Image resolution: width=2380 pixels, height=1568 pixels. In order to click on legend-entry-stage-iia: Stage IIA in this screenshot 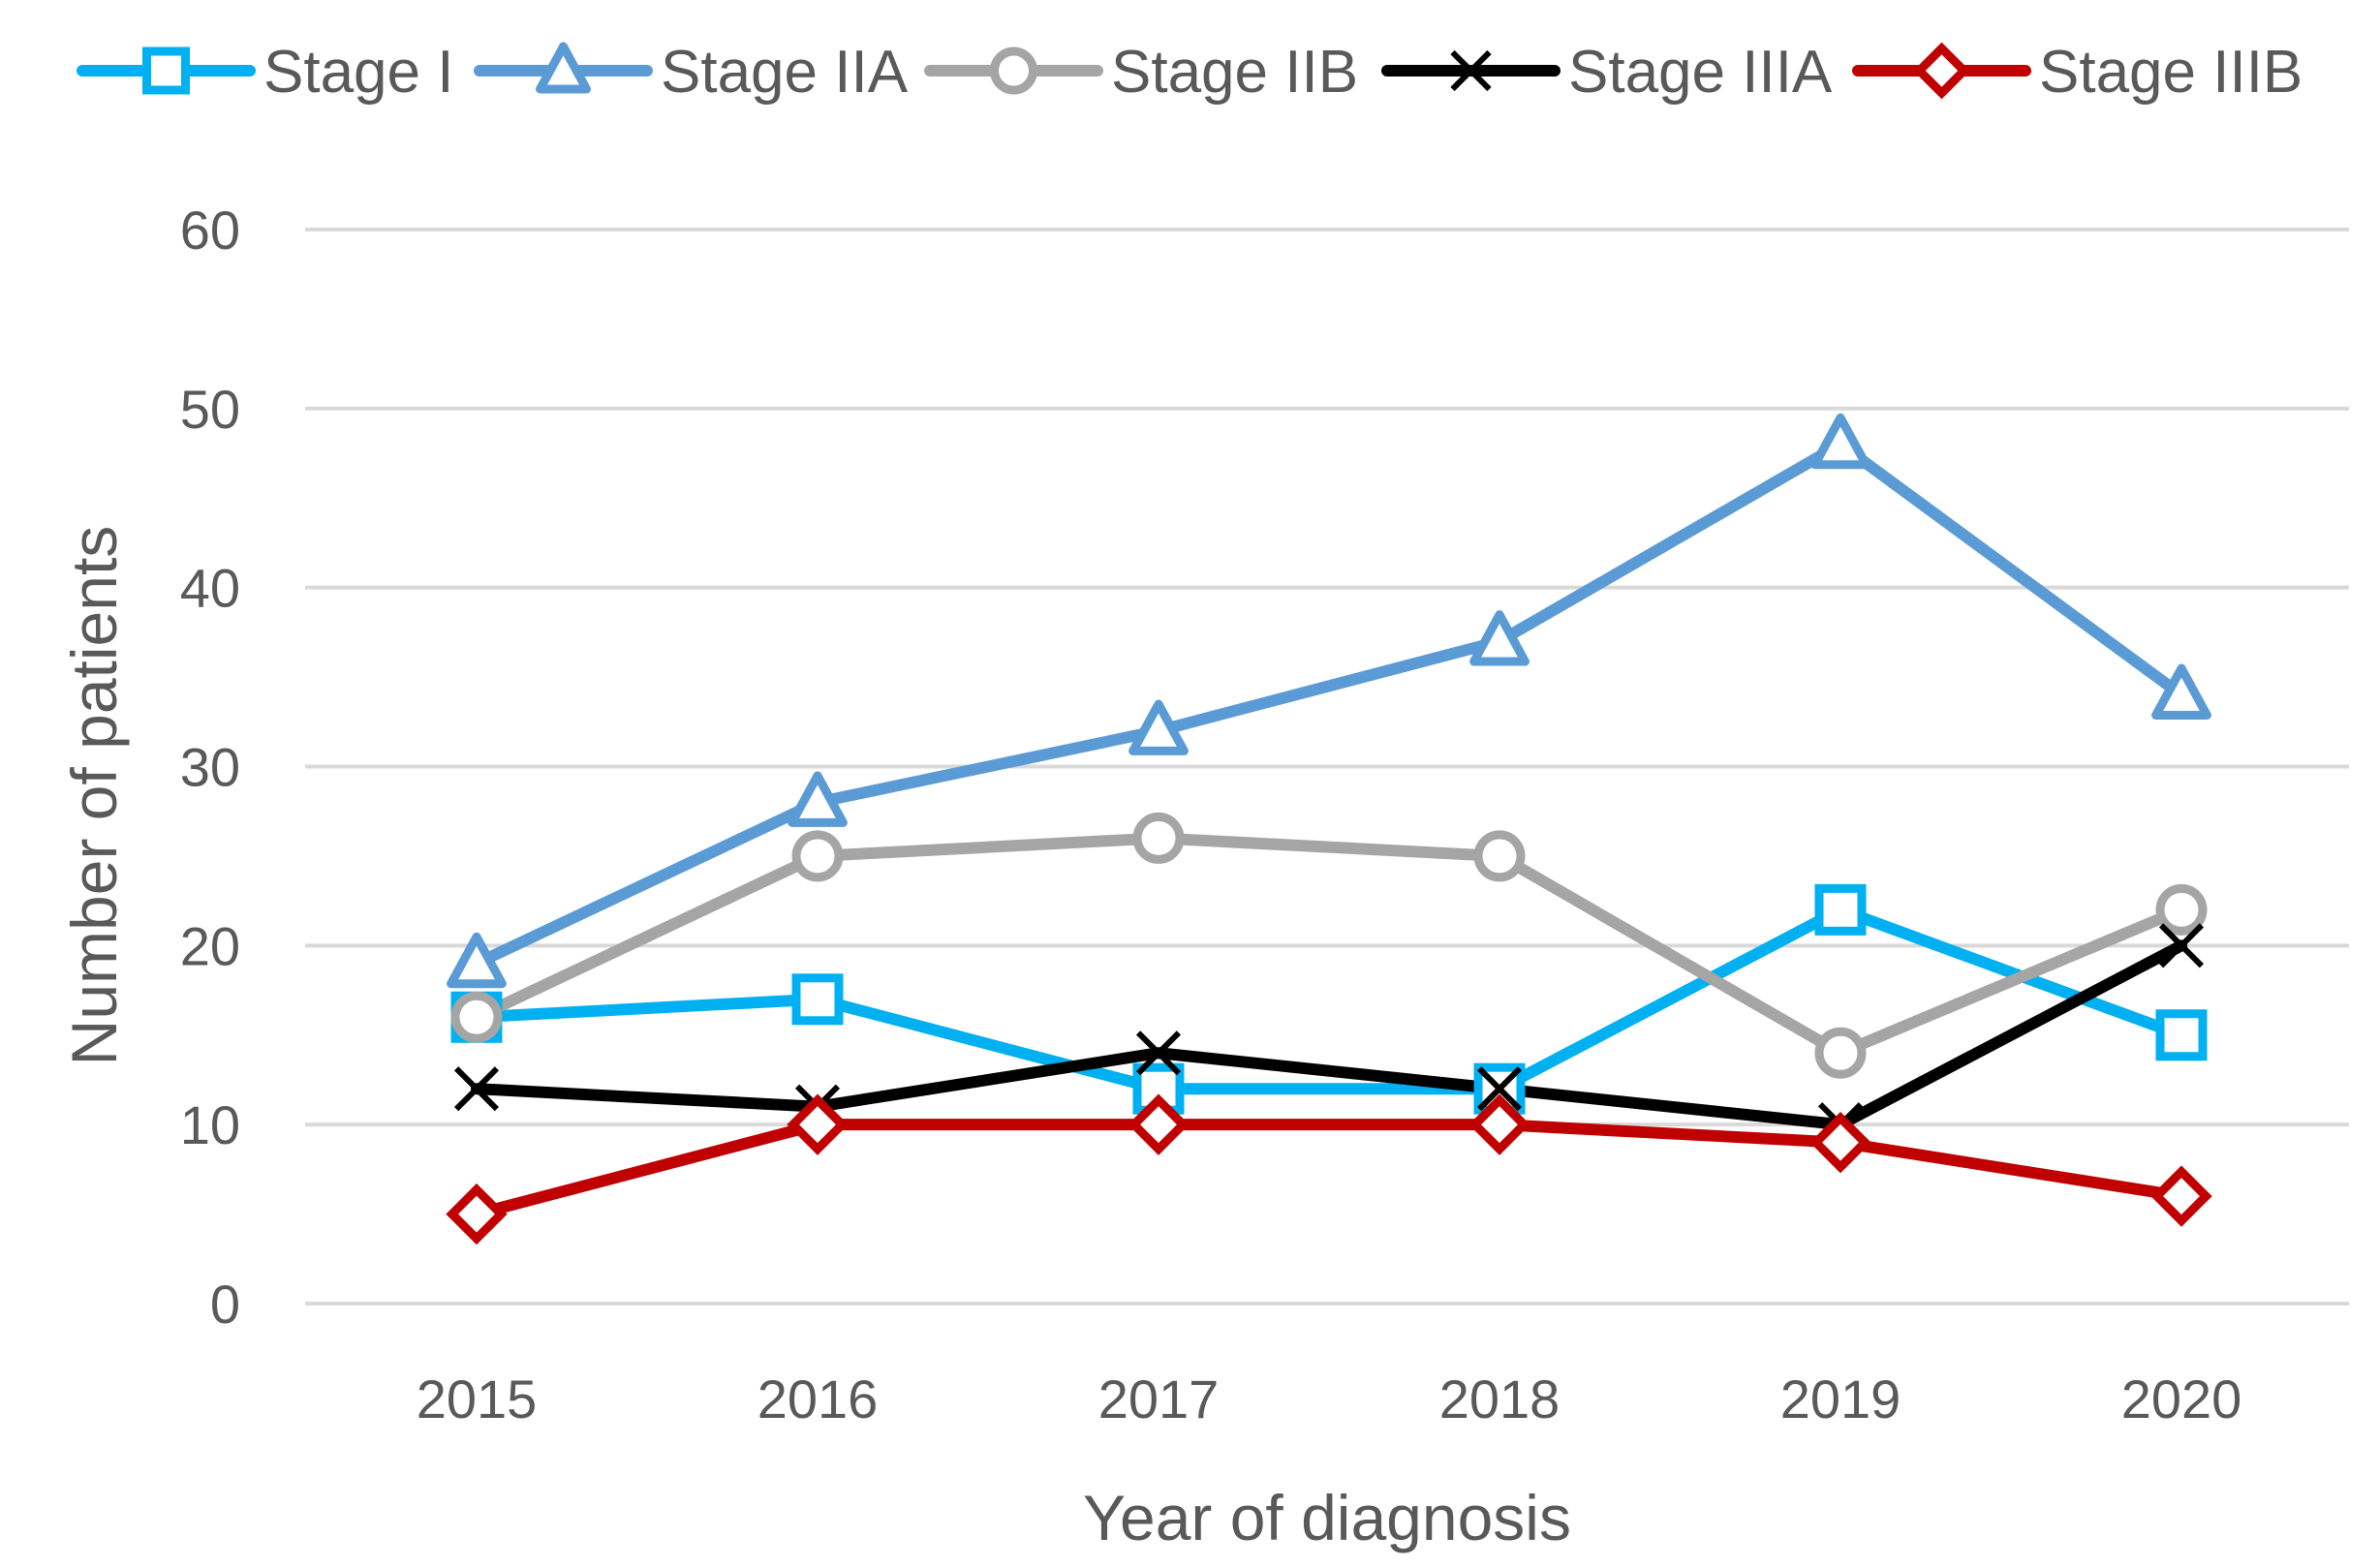, I will do `click(692, 72)`.